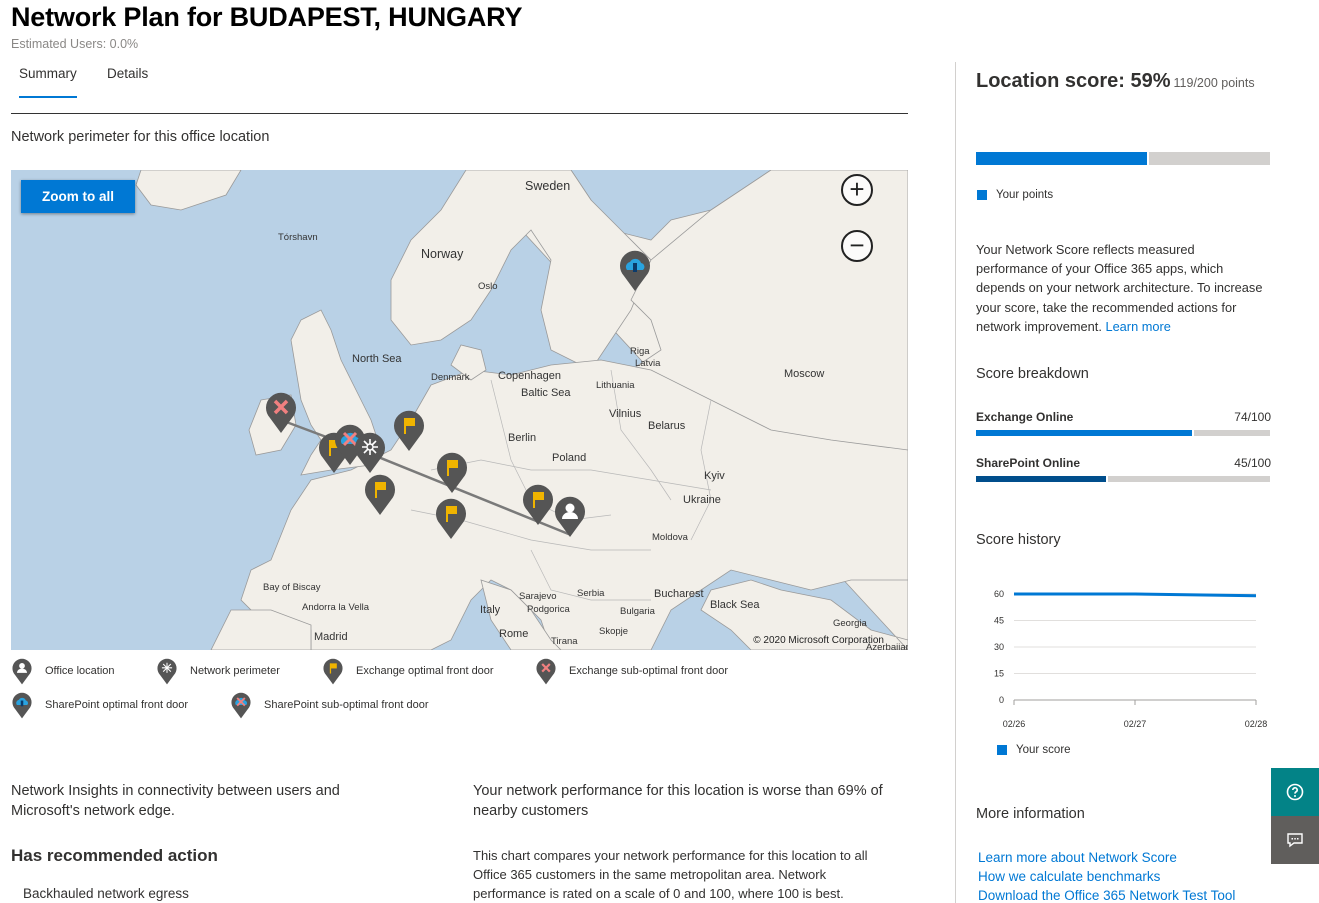  What do you see at coordinates (408, 671) in the screenshot?
I see `legend-exchange-optimal: Exchange optimal front door` at bounding box center [408, 671].